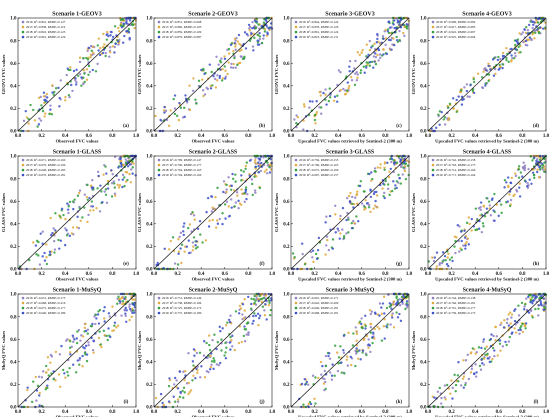  Describe the element at coordinates (13, 87) in the screenshot. I see `y-tick-label: 0.4` at that location.